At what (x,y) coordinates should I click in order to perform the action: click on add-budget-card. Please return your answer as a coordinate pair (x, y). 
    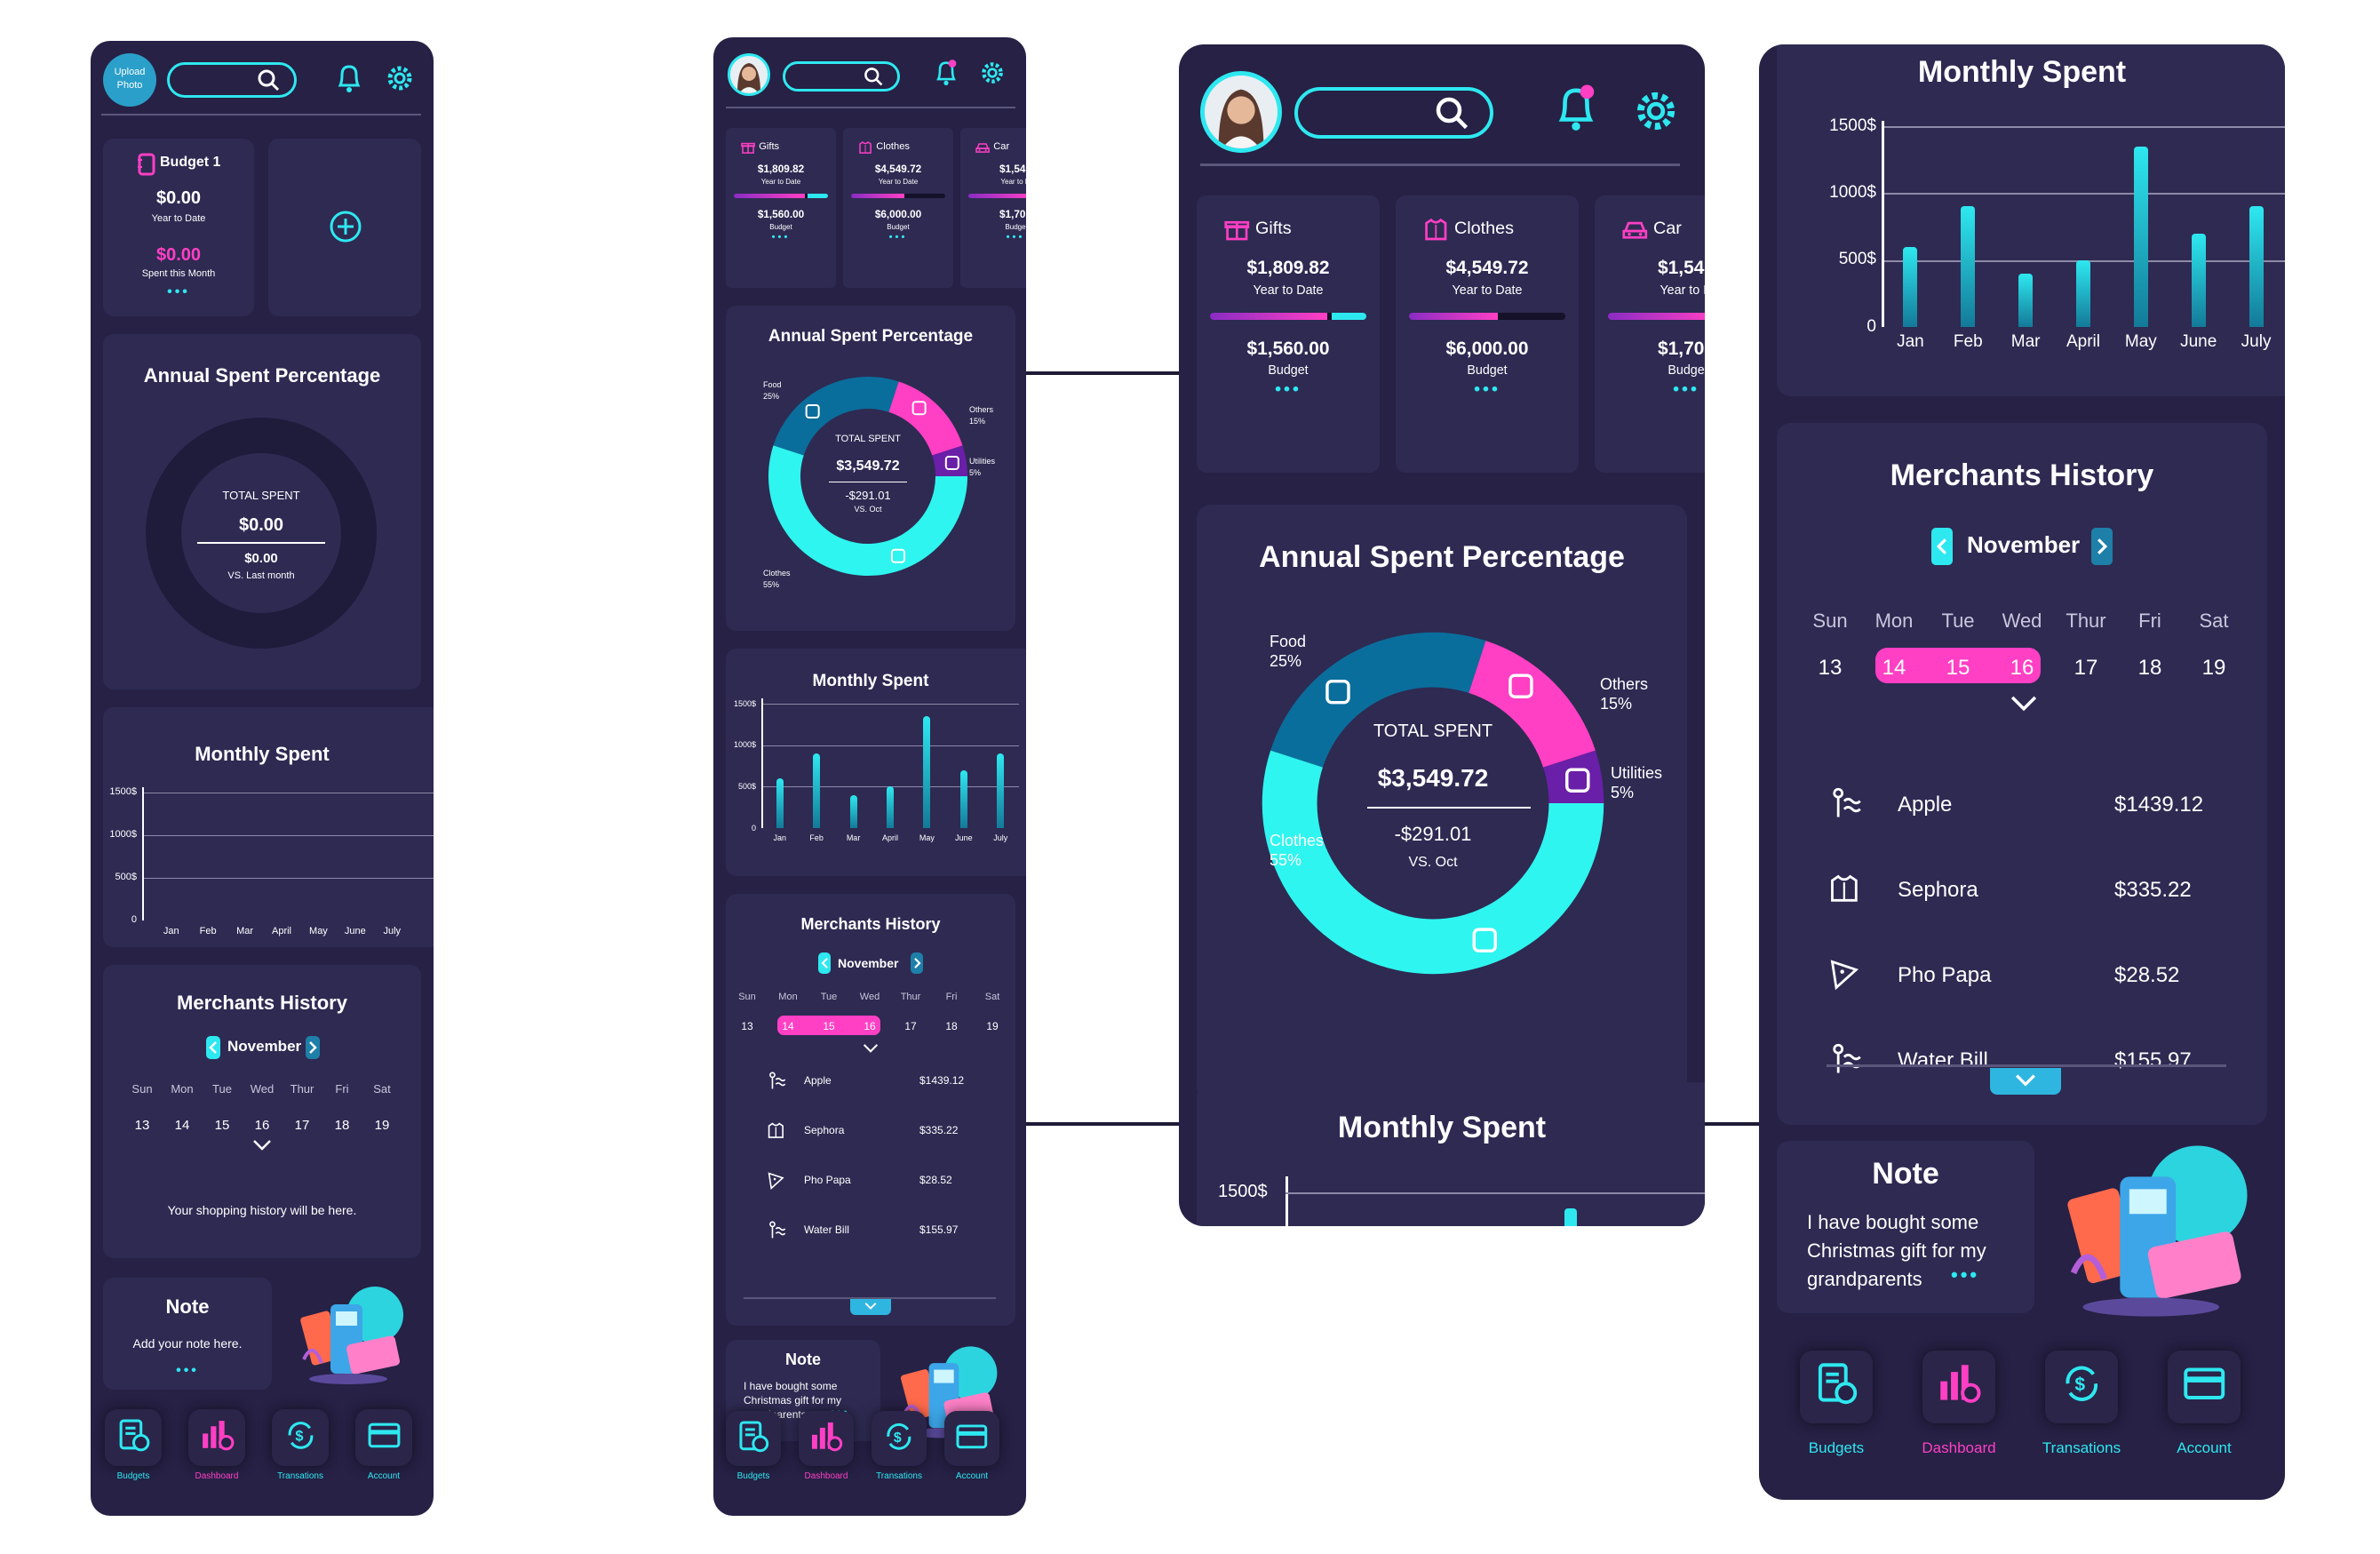
    Looking at the image, I should click on (344, 227).